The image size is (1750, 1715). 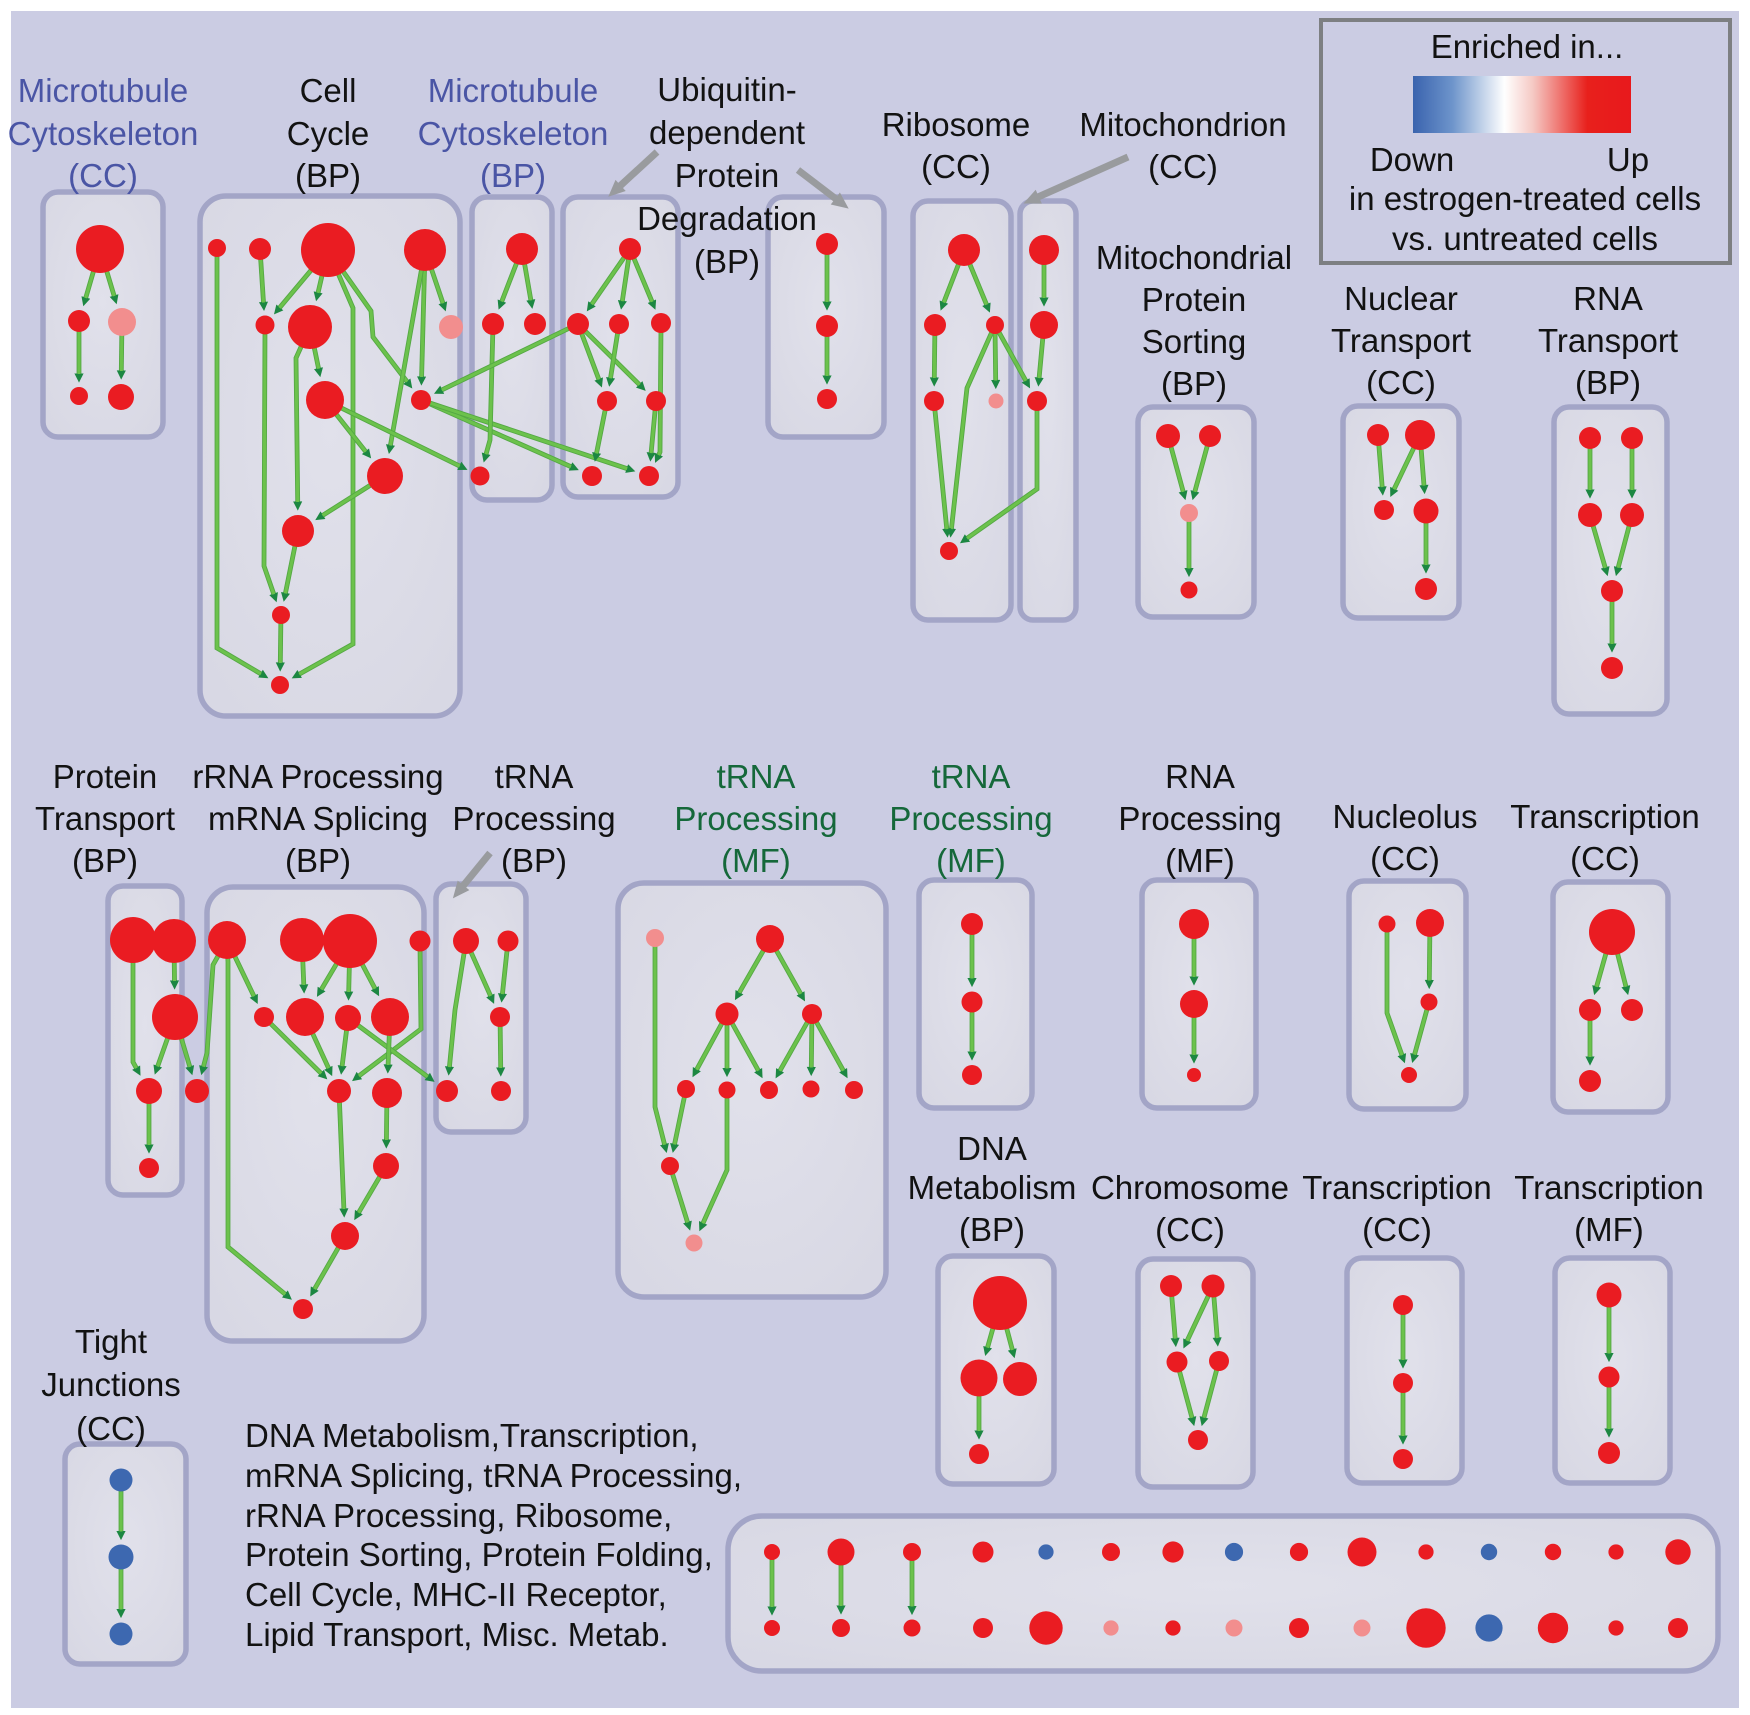 I want to click on svg-text: Nucleolus, so click(x=1405, y=816).